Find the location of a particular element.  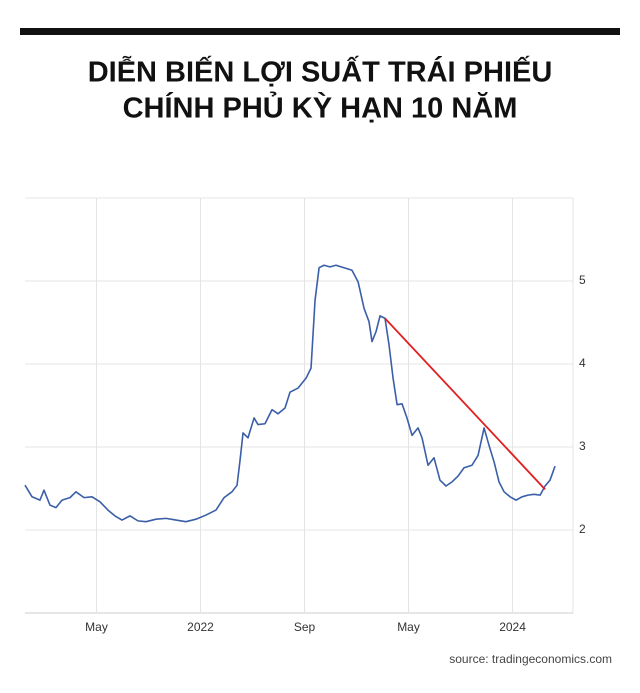

x-tick-label: 2022 is located at coordinates (200, 627).